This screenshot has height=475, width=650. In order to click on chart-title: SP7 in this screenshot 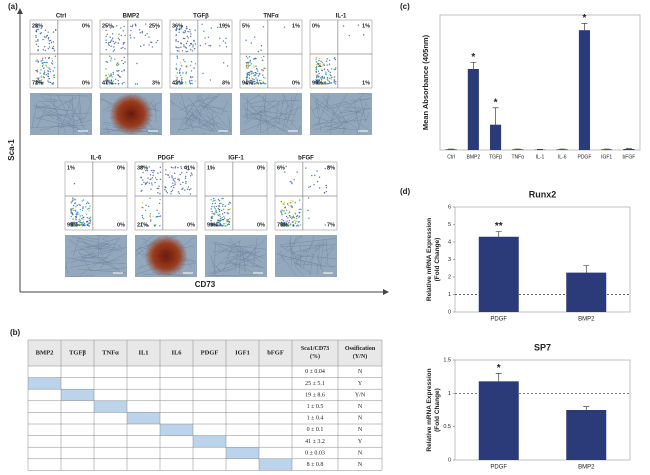, I will do `click(542, 347)`.